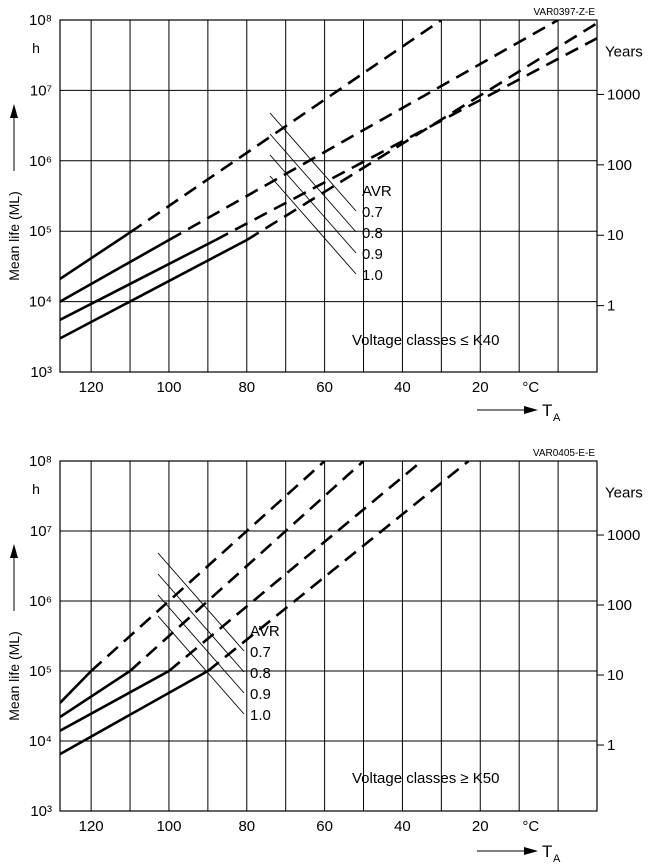 Image resolution: width=649 pixels, height=864 pixels. What do you see at coordinates (426, 340) in the screenshot?
I see `voltage-class-annotation: Voltage classes ≤ K40` at bounding box center [426, 340].